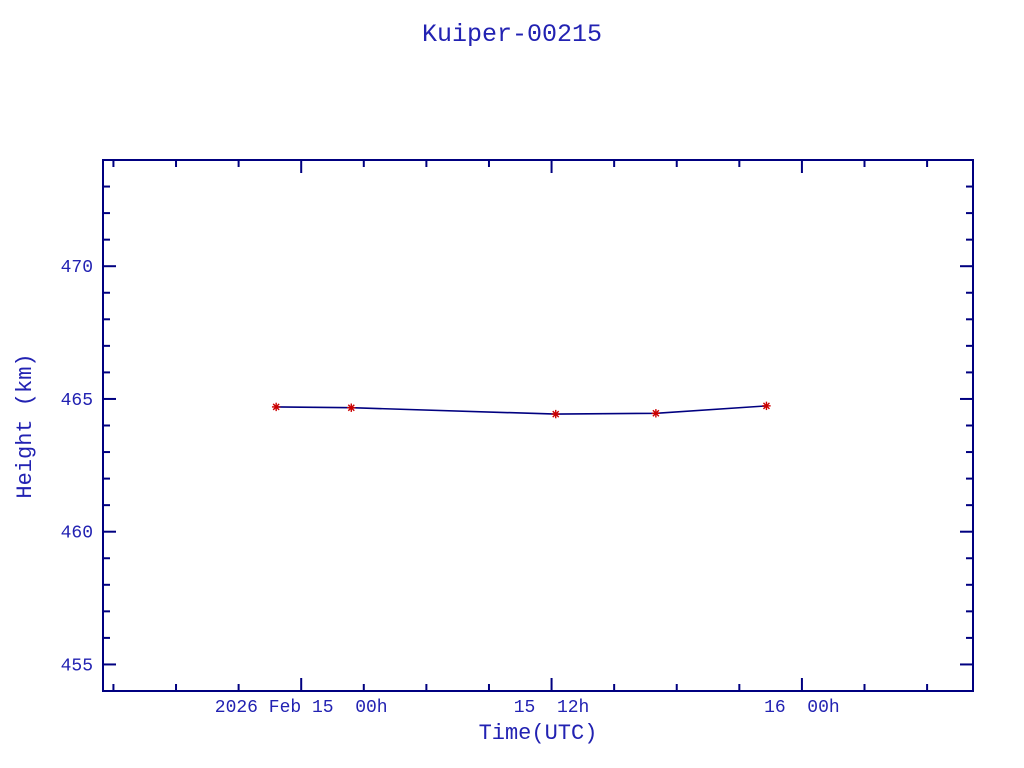 This screenshot has height=768, width=1024. What do you see at coordinates (802, 708) in the screenshot?
I see `x-tick-label: 16 00h` at bounding box center [802, 708].